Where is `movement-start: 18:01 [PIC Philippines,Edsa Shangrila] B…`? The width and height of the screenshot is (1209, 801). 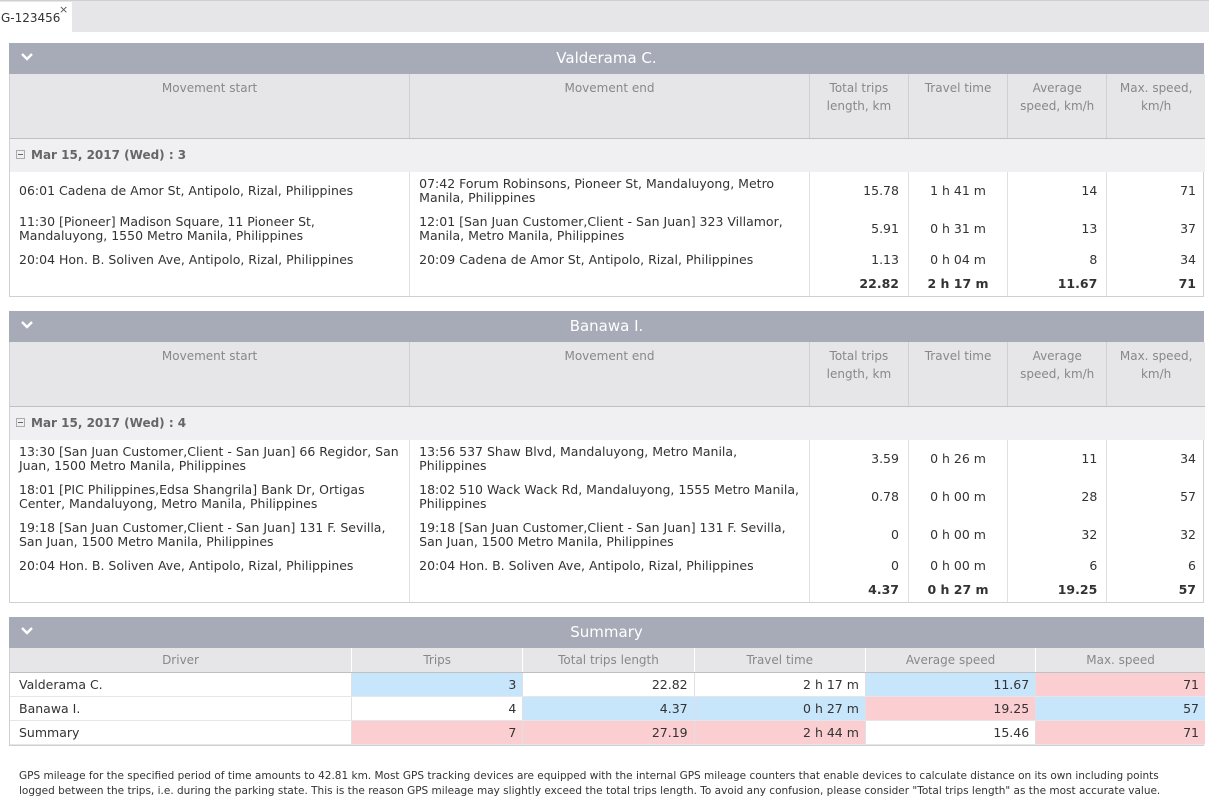 movement-start: 18:01 [PIC Philippines,Edsa Shangrila] B… is located at coordinates (210, 497).